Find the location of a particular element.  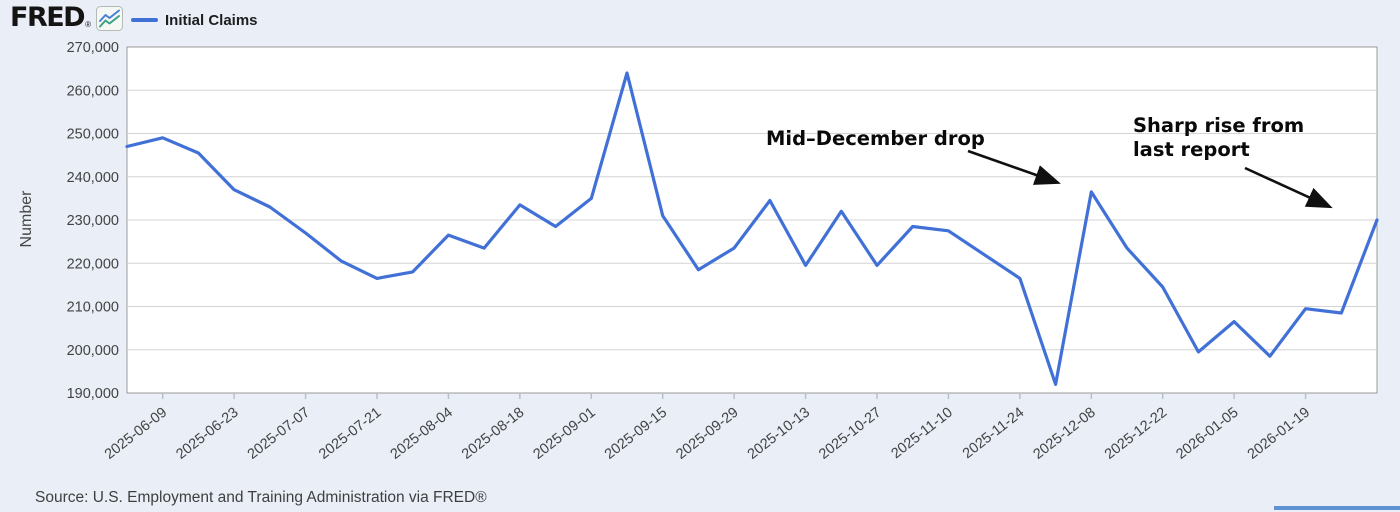

legend-label: Initial Claims is located at coordinates (211, 20).